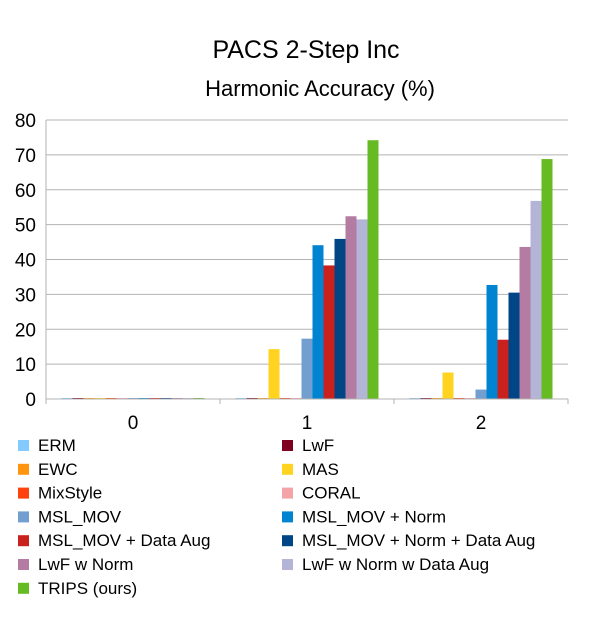  What do you see at coordinates (58, 469) in the screenshot?
I see `legend-label: EWC` at bounding box center [58, 469].